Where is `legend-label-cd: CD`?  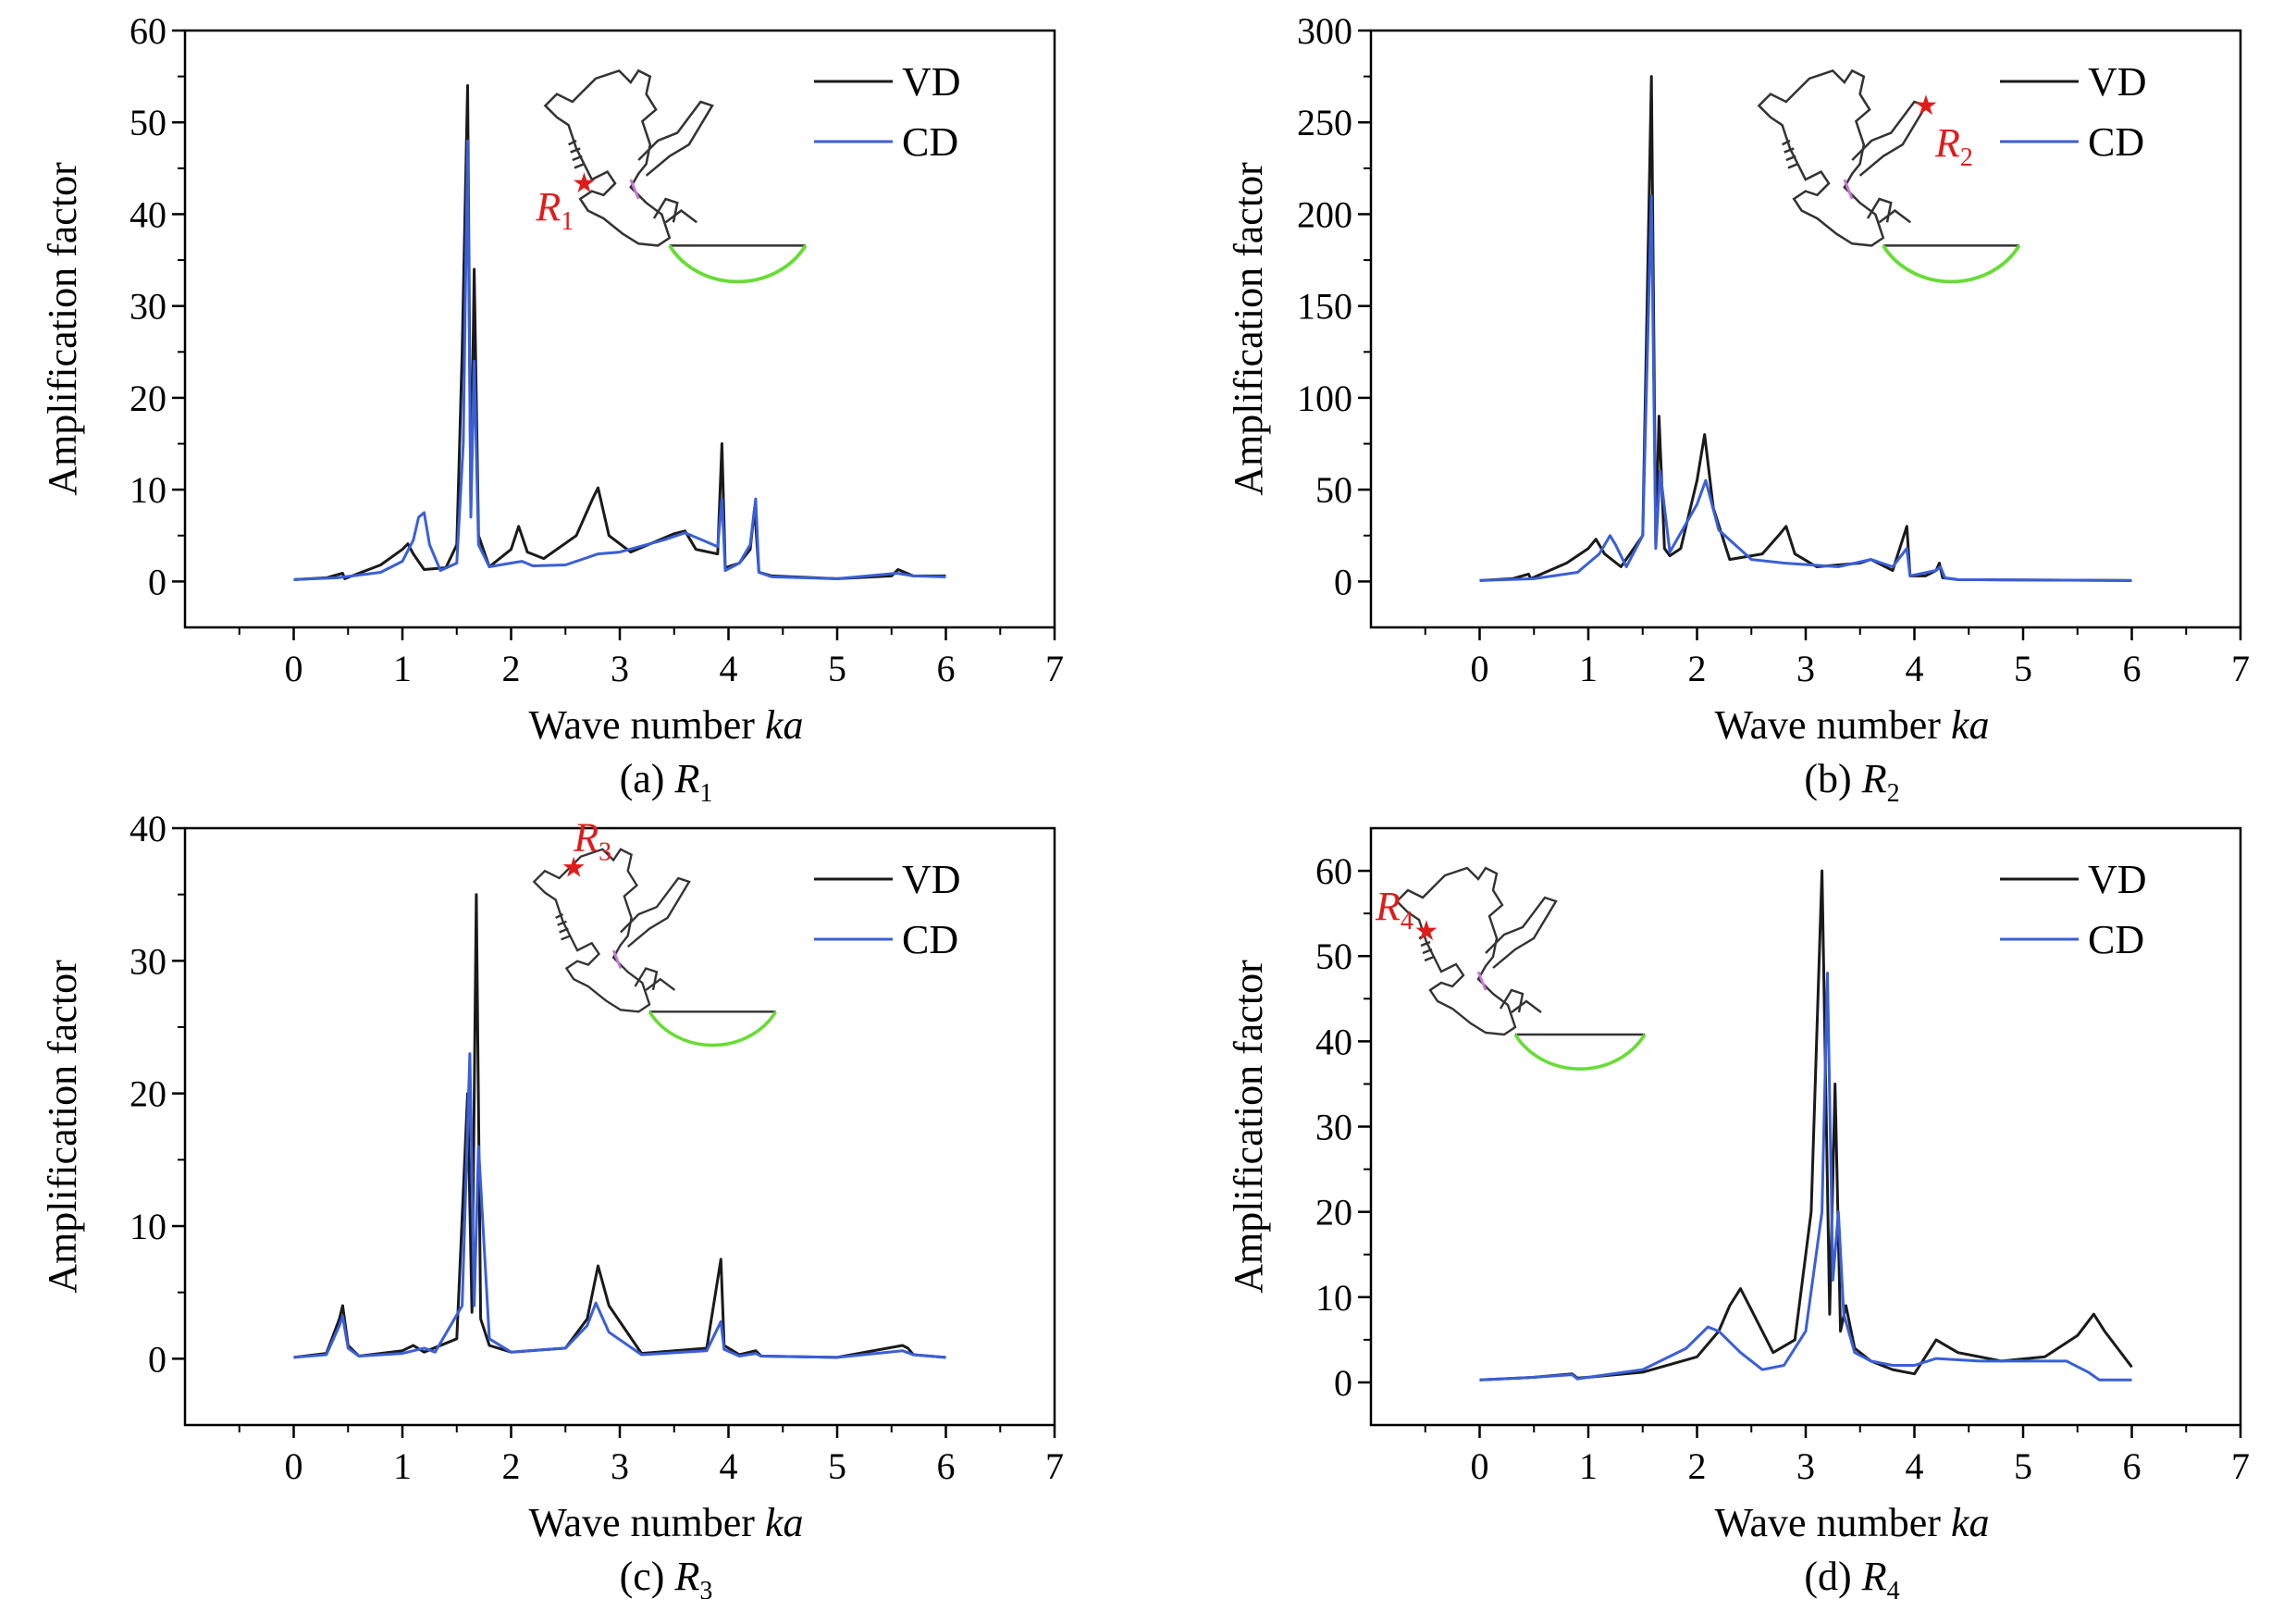
legend-label-cd: CD is located at coordinates (930, 142).